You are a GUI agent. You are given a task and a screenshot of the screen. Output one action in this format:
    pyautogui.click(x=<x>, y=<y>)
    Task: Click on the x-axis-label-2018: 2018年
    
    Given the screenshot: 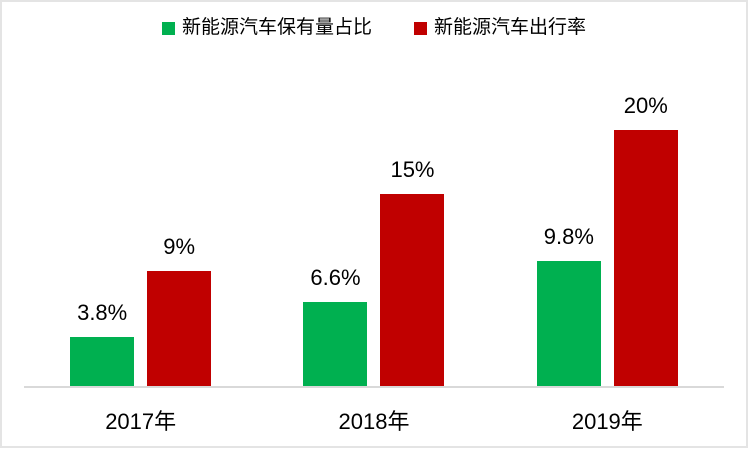 What is the action you would take?
    pyautogui.click(x=374, y=421)
    